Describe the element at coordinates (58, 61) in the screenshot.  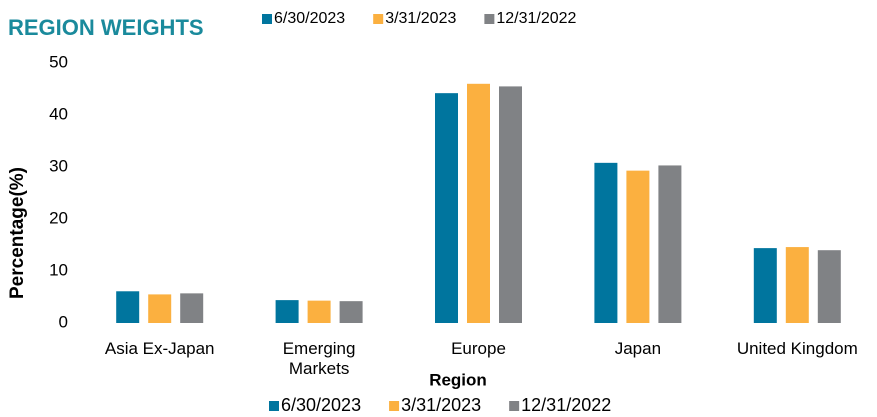
I see `y-tick-label: 50` at that location.